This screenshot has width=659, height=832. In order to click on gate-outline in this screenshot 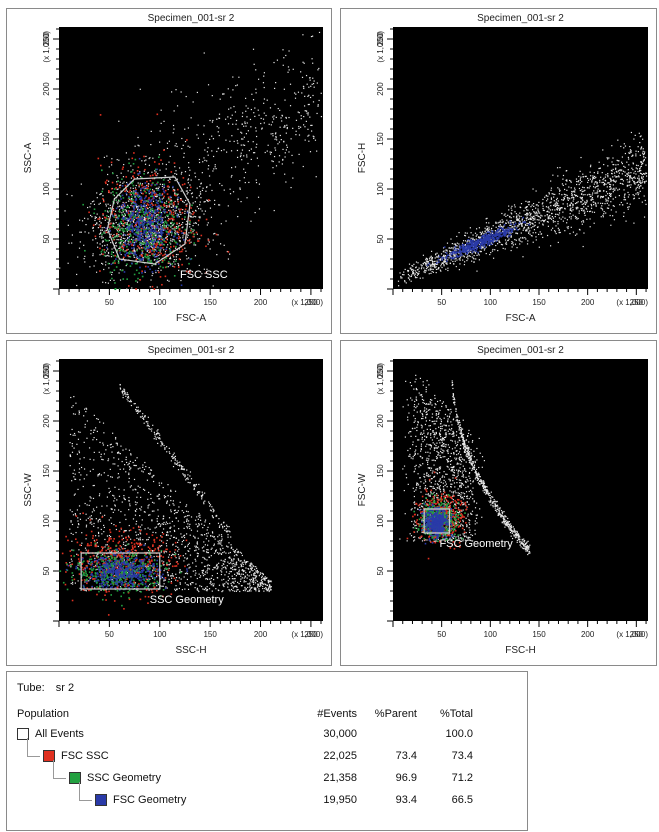, I will do `click(148, 220)`.